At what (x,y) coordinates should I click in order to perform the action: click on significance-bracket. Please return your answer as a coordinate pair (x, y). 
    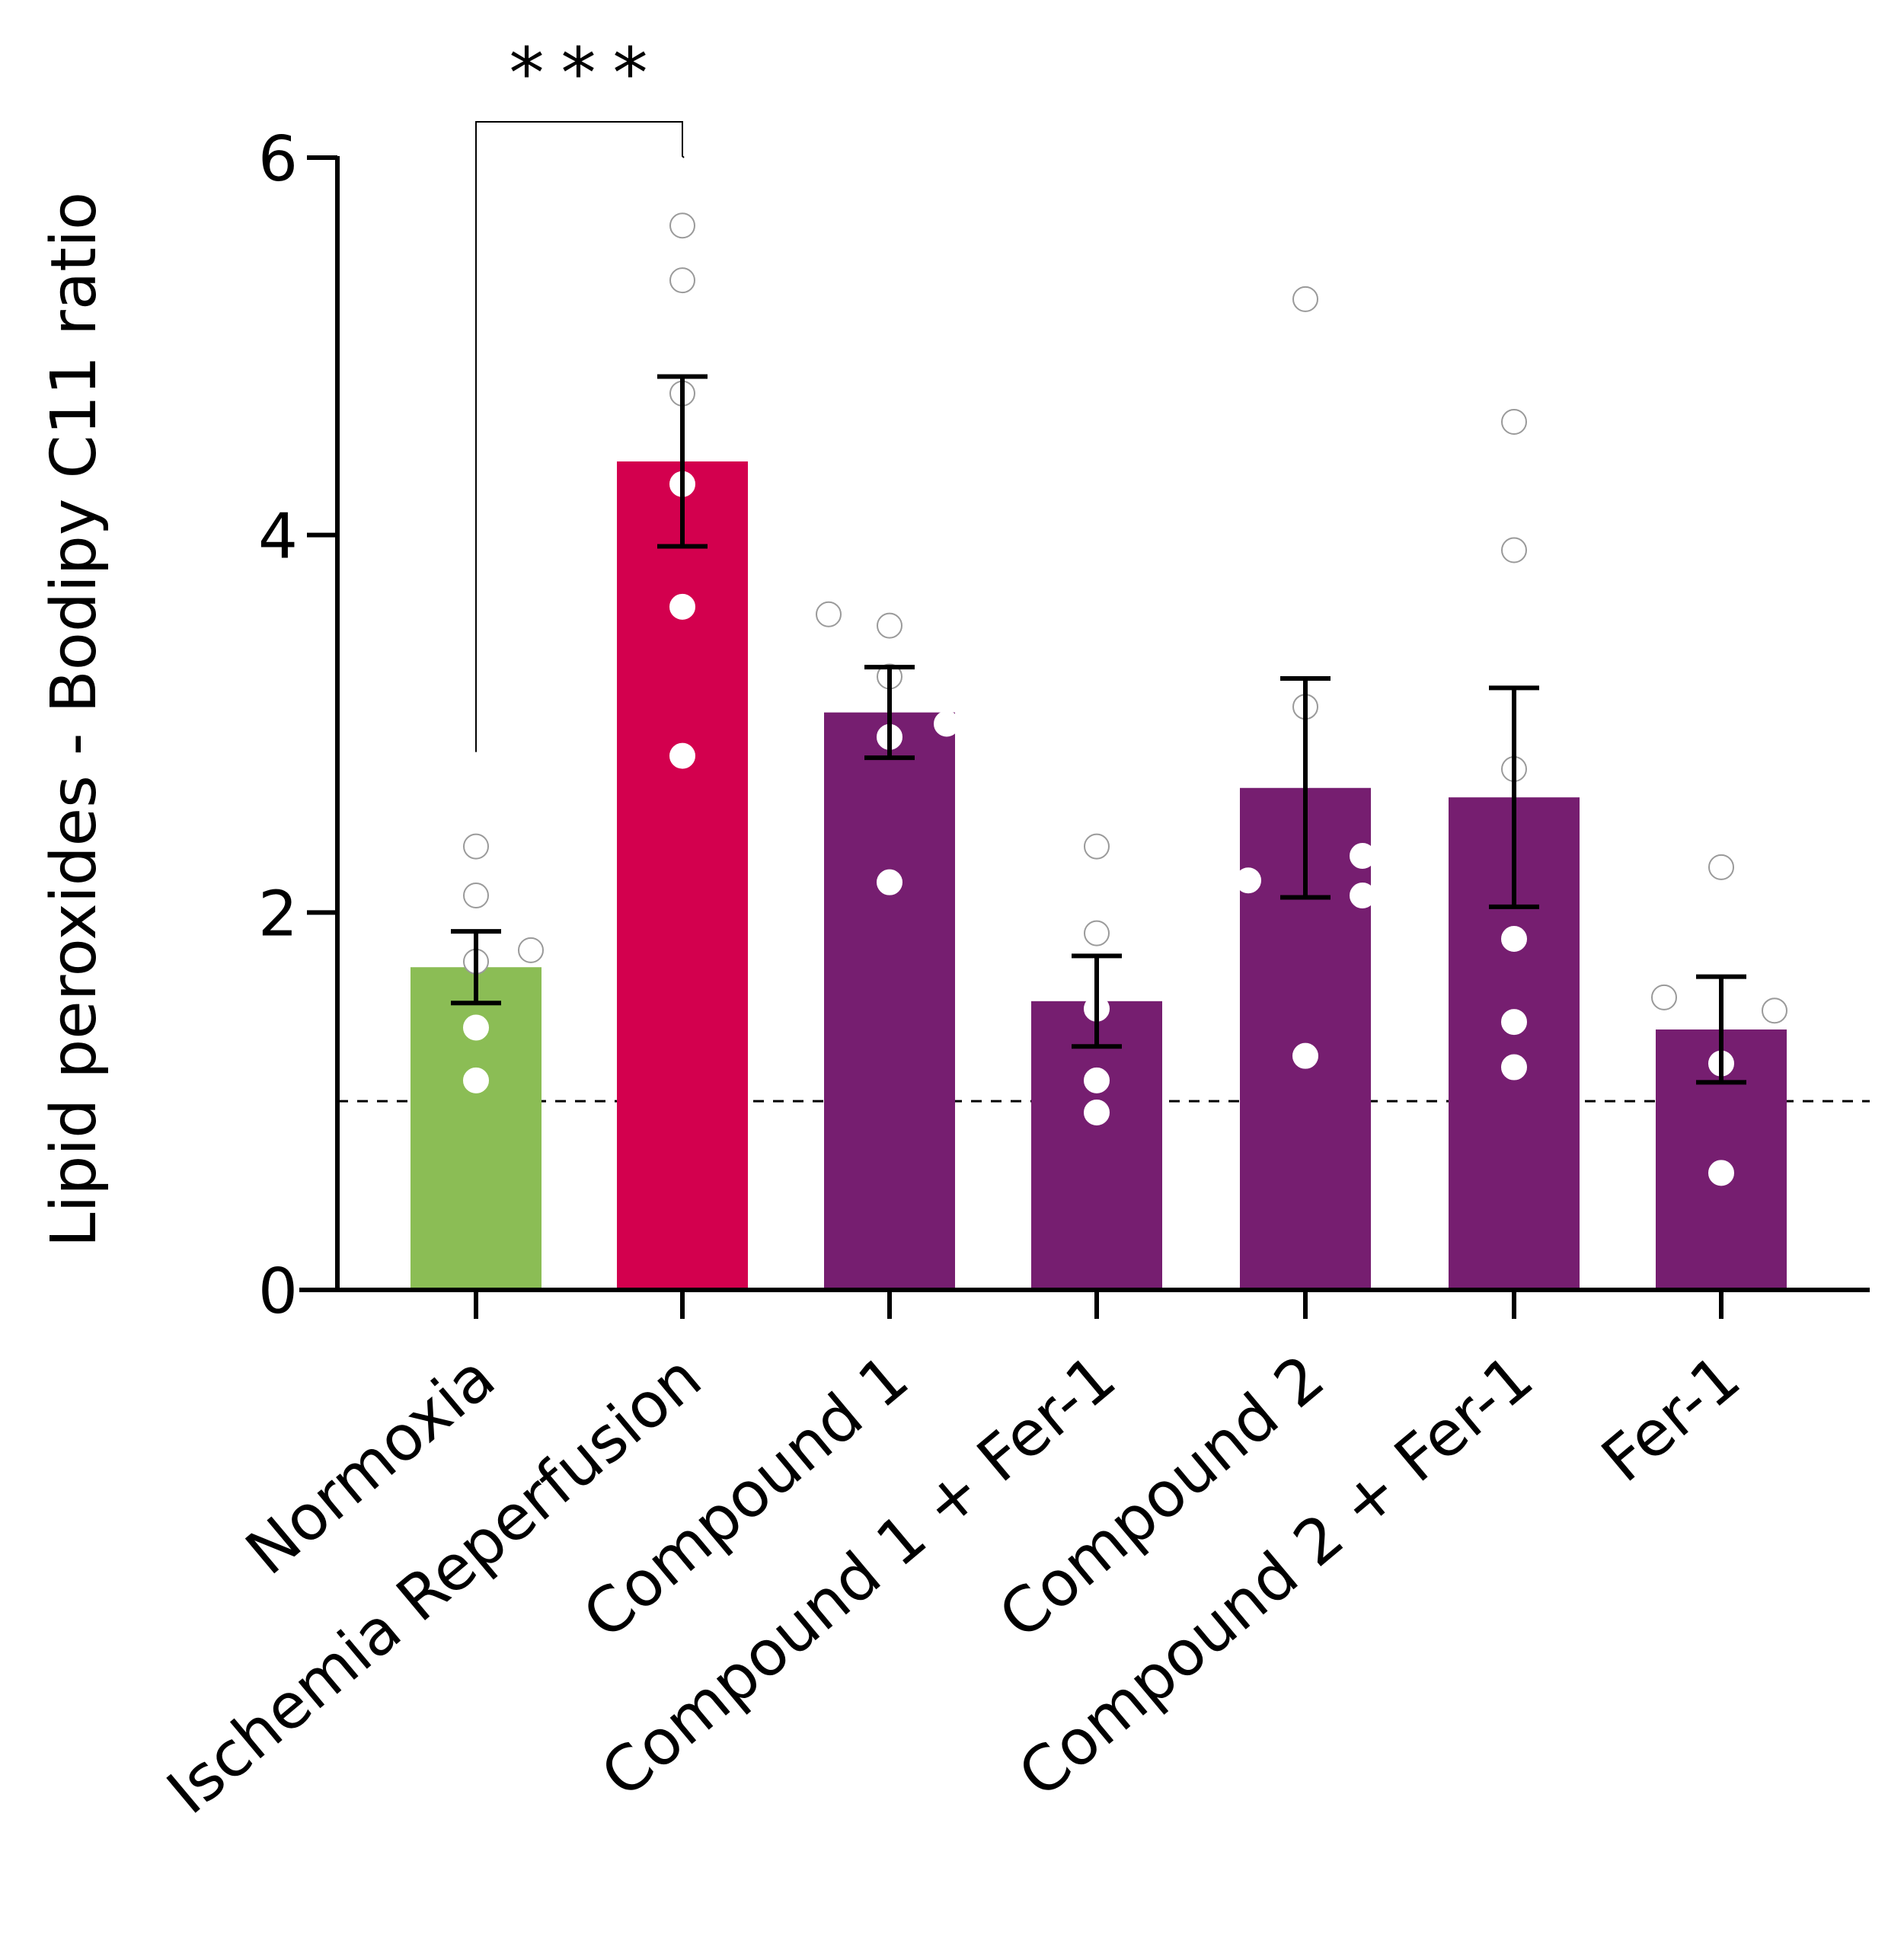
    Looking at the image, I should click on (580, 437).